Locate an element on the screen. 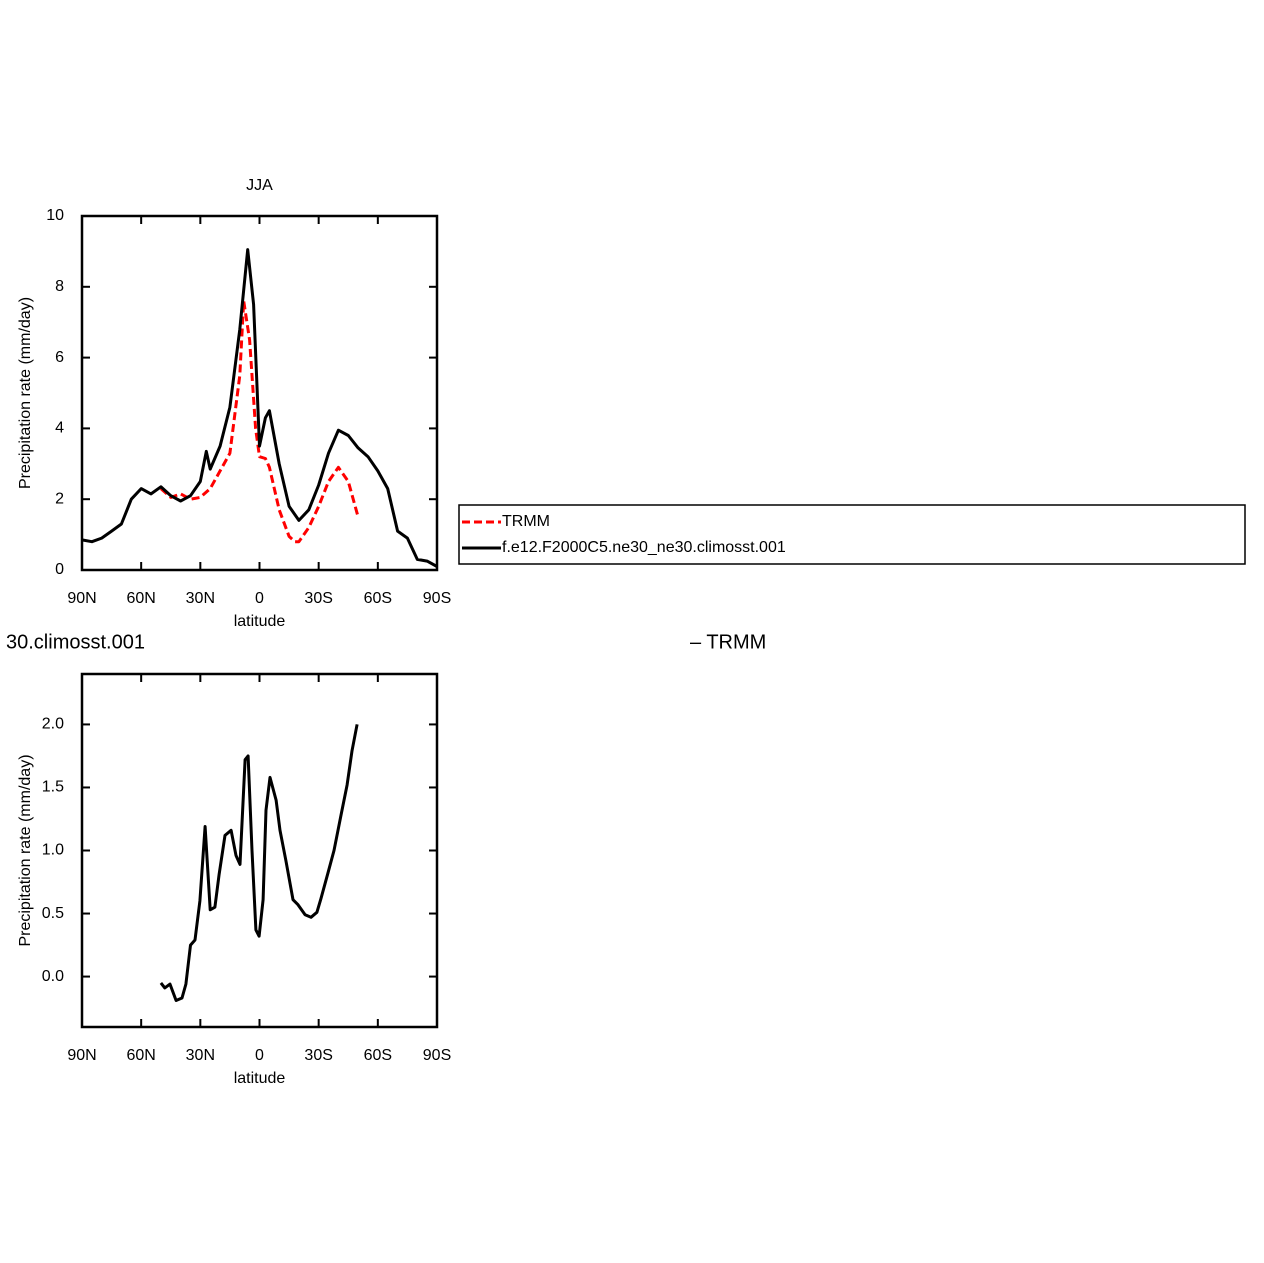 The height and width of the screenshot is (1263, 1264). subtitle-left: 30.climosst.001 is located at coordinates (75, 642).